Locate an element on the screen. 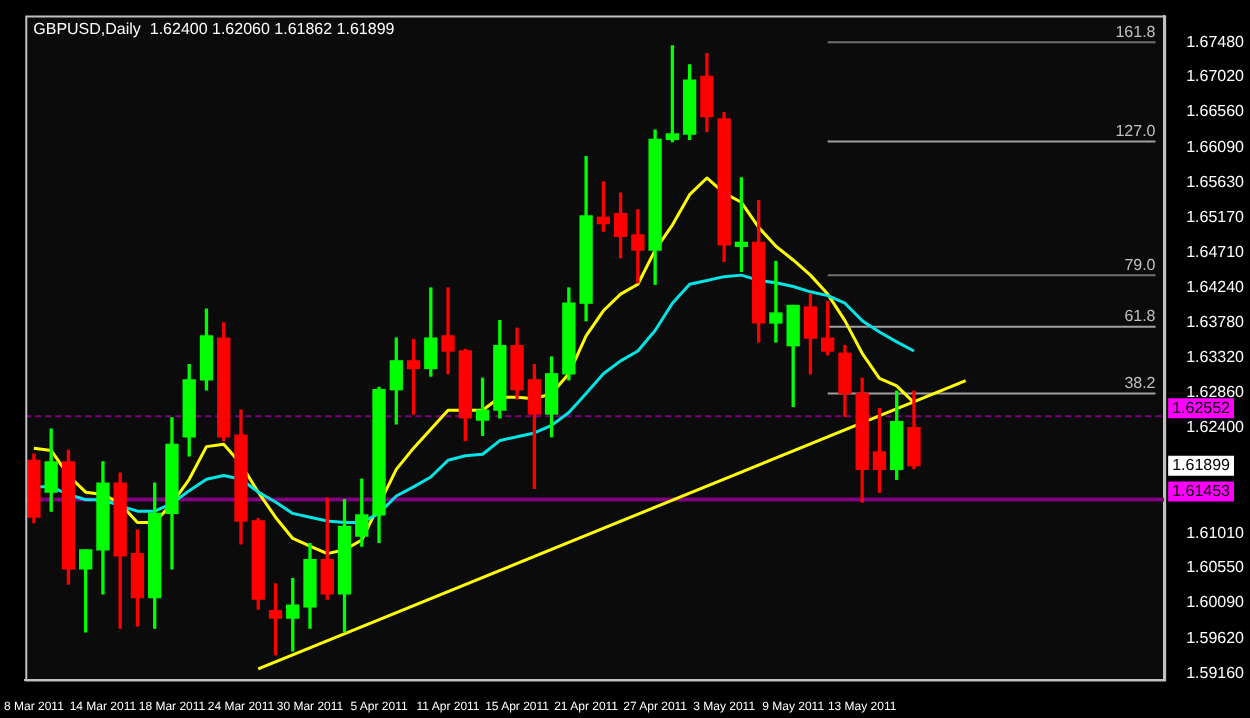 Image resolution: width=1250 pixels, height=718 pixels. y-tick-label: 1.66560 is located at coordinates (1216, 111).